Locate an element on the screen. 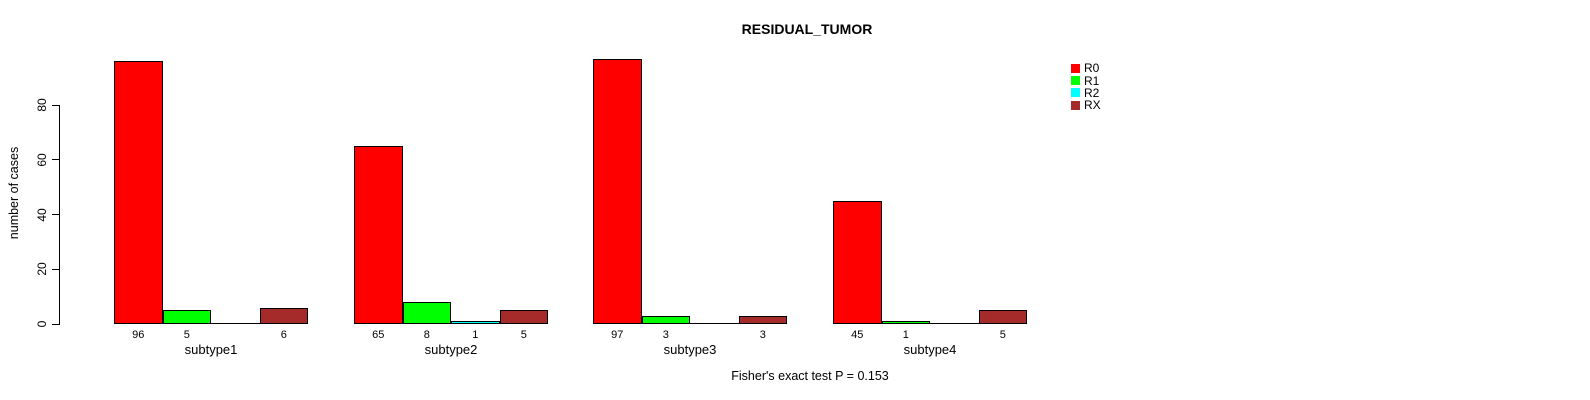 The height and width of the screenshot is (400, 1590). y-tick-label: 80 is located at coordinates (42, 105).